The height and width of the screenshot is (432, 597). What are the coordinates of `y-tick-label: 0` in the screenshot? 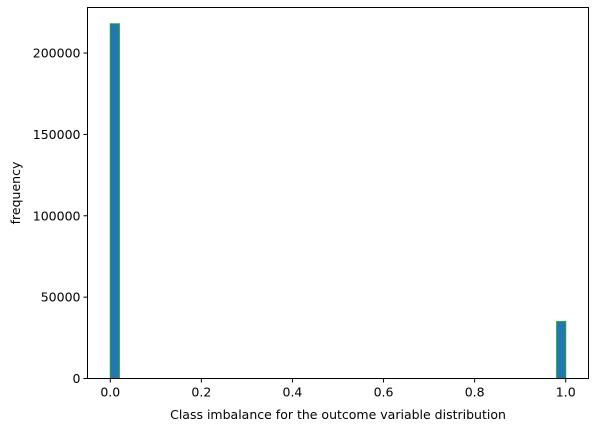 It's located at (77, 378).